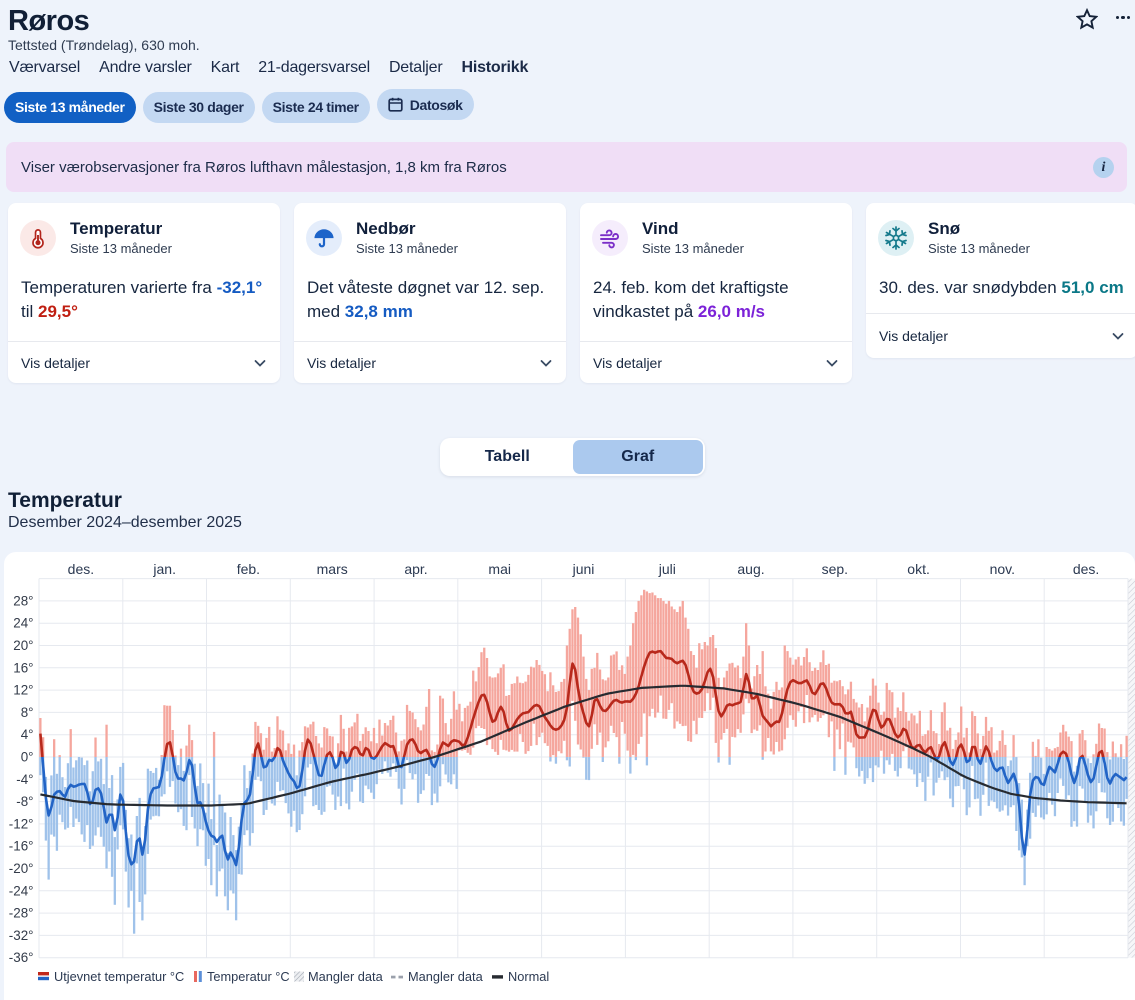 The width and height of the screenshot is (1135, 1000). I want to click on svg-text: -36°, so click(21, 957).